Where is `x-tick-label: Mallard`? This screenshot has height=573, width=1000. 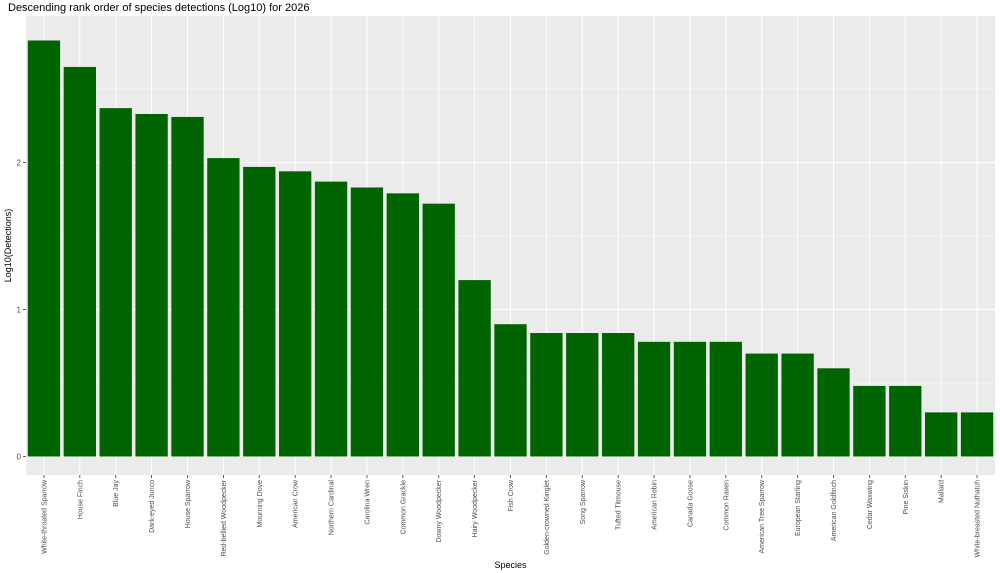
x-tick-label: Mallard is located at coordinates (942, 491).